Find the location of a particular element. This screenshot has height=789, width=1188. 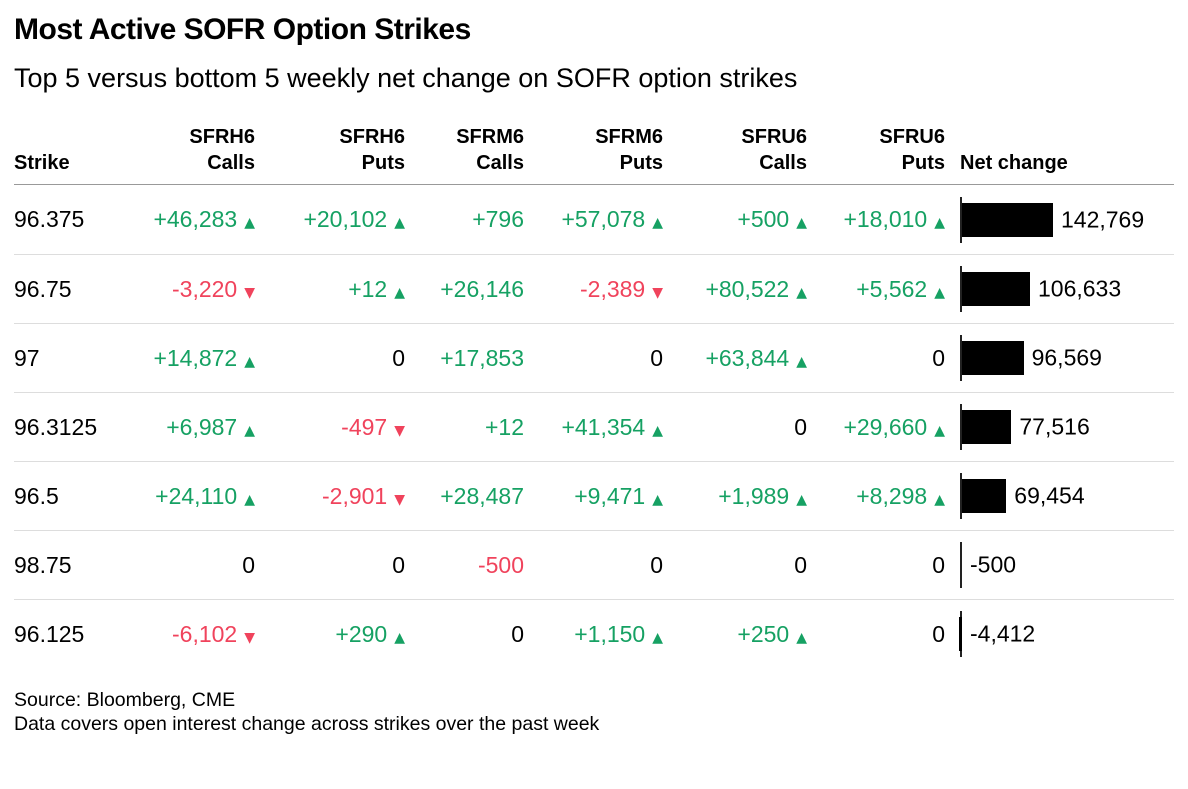

value-cell: +63,844 ▲ is located at coordinates (735, 358).